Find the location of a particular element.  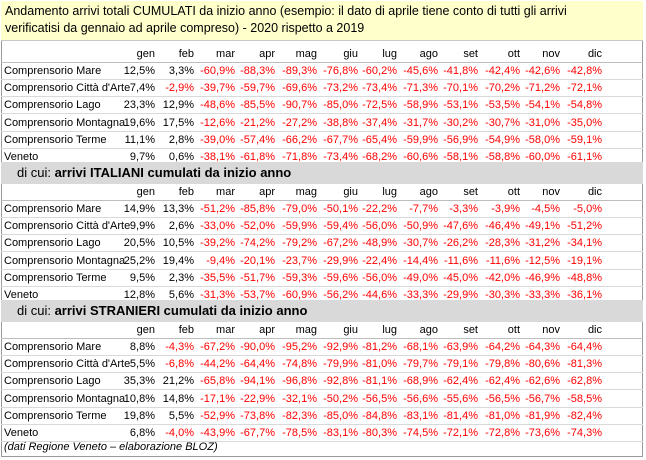

value-cell-gen: 35,3% is located at coordinates (139, 381).